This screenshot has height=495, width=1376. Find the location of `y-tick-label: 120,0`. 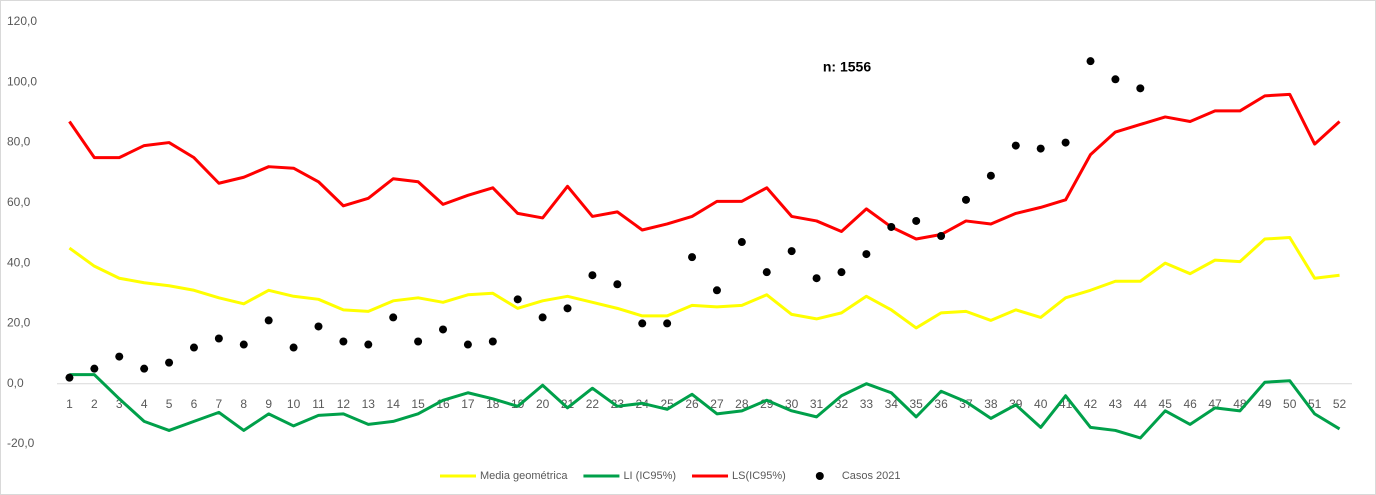

y-tick-label: 120,0 is located at coordinates (22, 21).